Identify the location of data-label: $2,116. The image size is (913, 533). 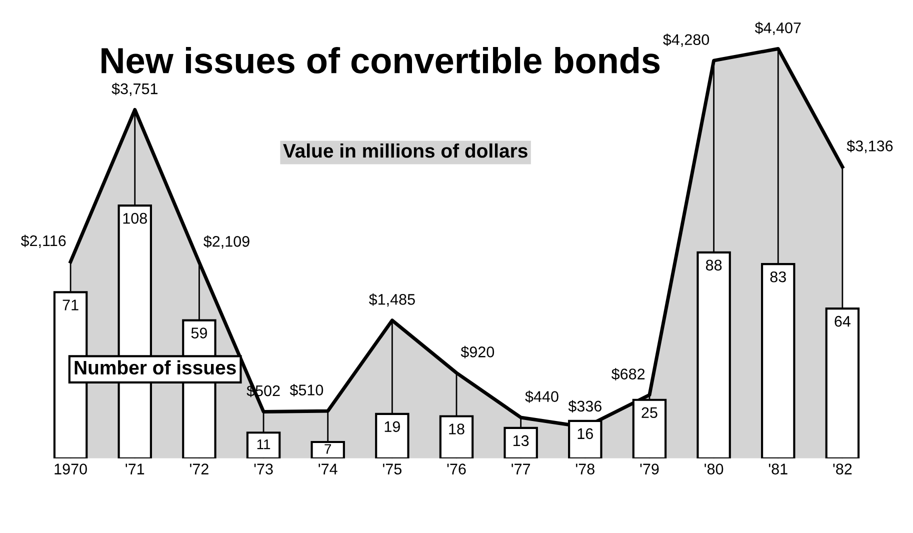
(43, 241).